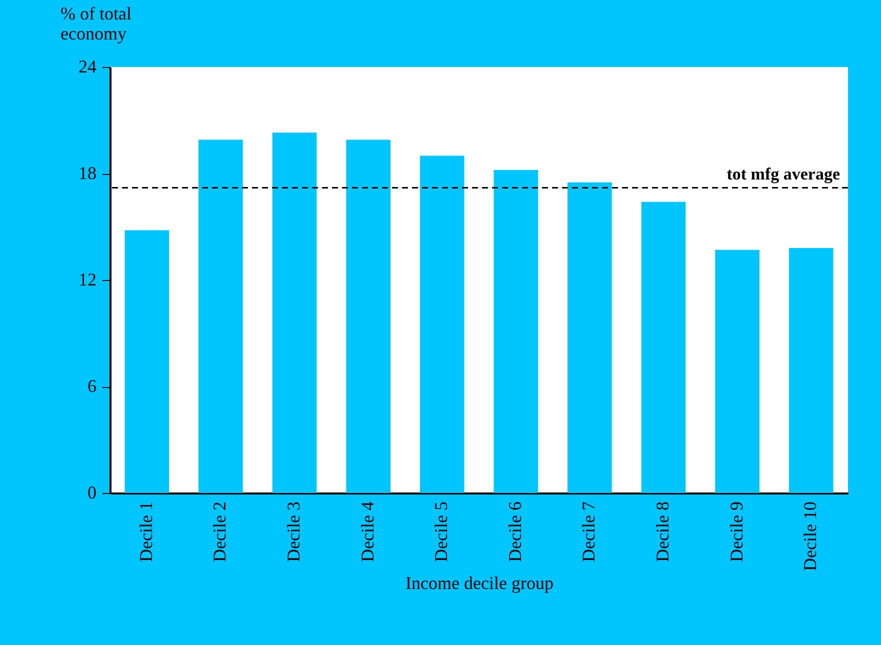 The image size is (881, 645). Describe the element at coordinates (514, 532) in the screenshot. I see `x-tick-label: Decile 6` at that location.